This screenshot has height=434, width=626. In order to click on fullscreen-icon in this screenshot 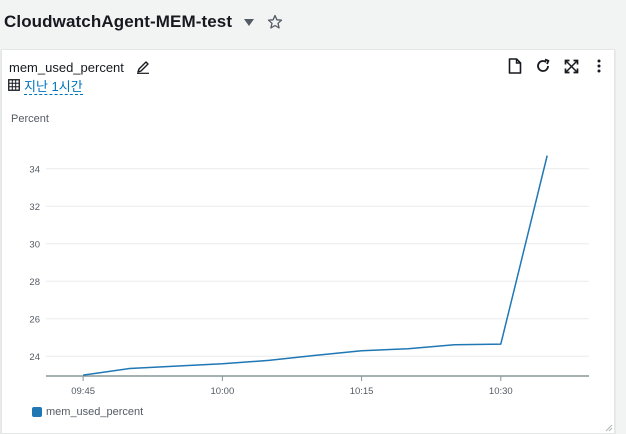, I will do `click(571, 66)`.